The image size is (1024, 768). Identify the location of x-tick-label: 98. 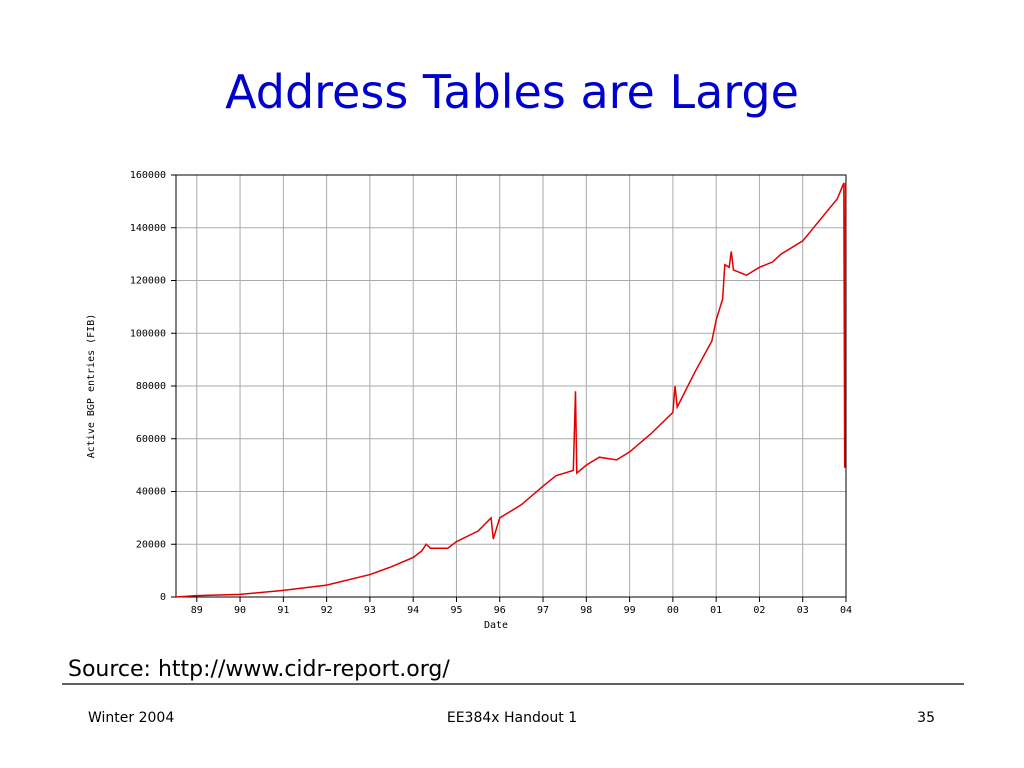
(586, 610).